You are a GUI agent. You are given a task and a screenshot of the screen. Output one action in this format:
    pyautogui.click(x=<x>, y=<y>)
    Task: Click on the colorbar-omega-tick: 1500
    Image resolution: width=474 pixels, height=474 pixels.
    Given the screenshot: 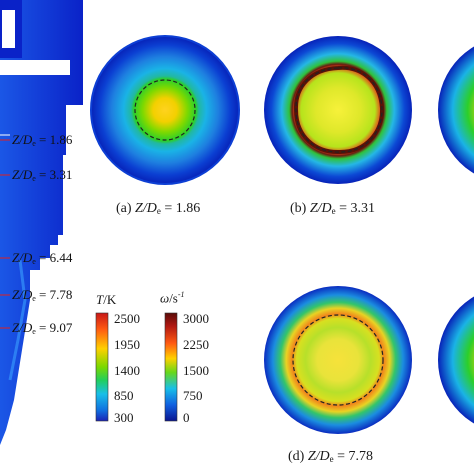 What is the action you would take?
    pyautogui.click(x=196, y=370)
    